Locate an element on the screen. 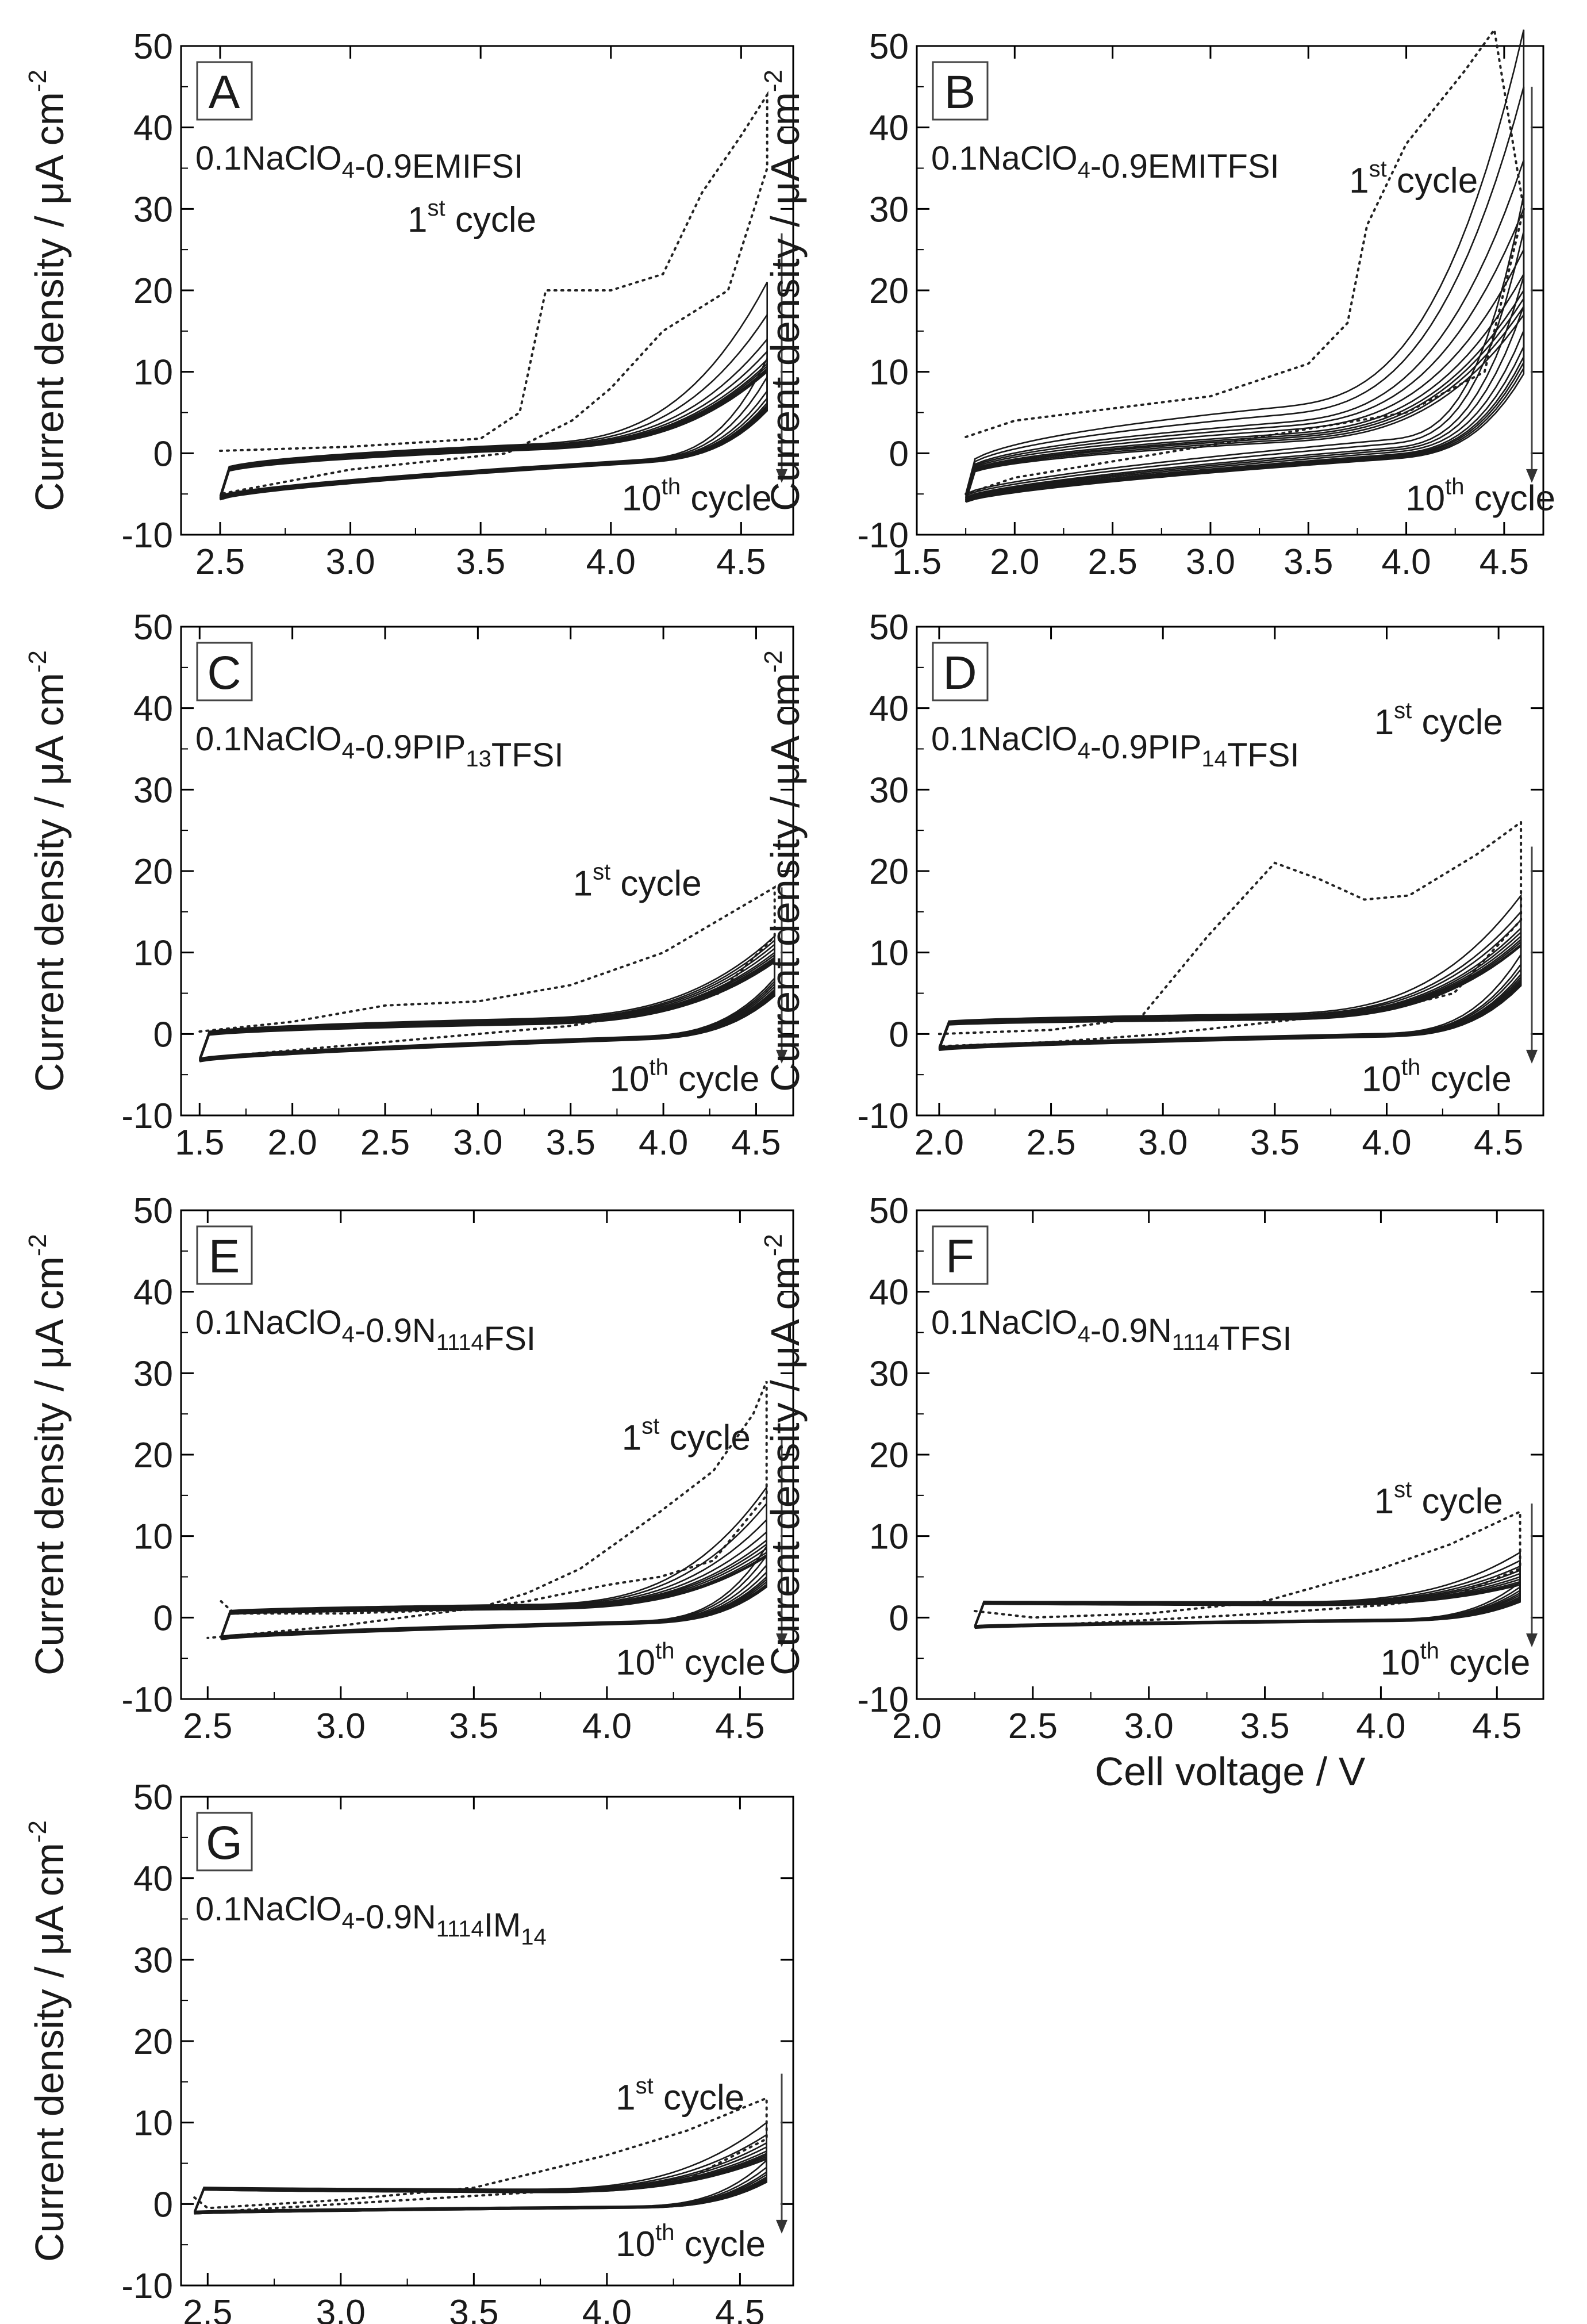 Image resolution: width=1587 pixels, height=2324 pixels. cycle-7-curve is located at coordinates (1245, 386).